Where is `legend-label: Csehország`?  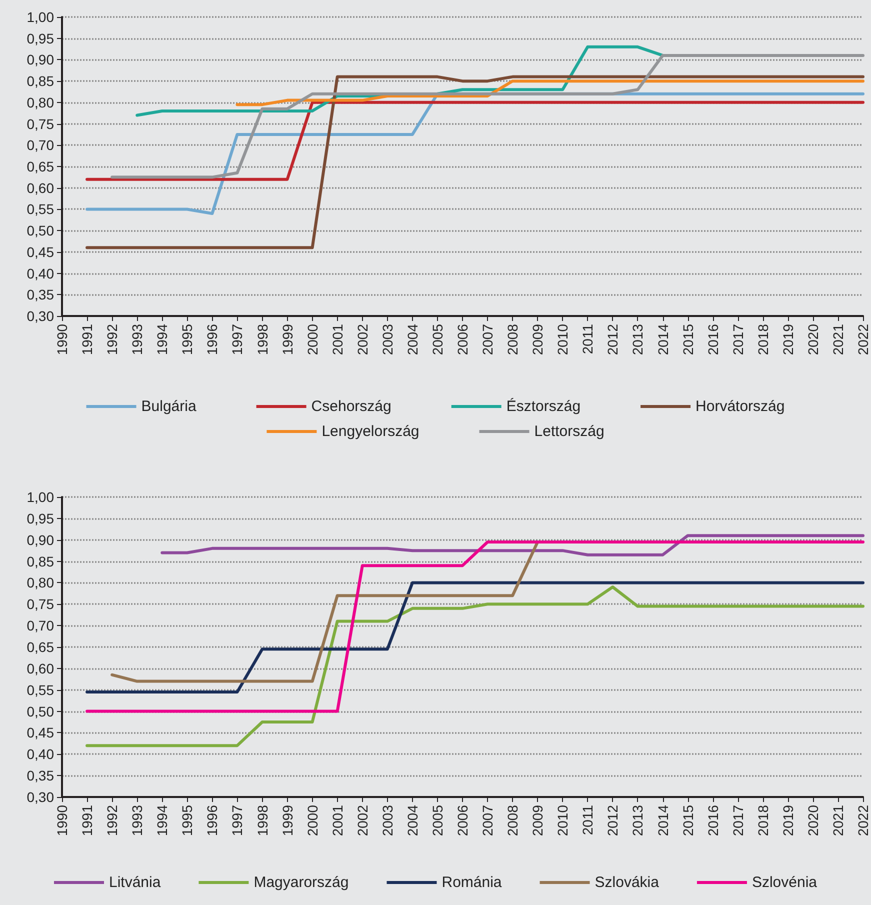 legend-label: Csehország is located at coordinates (351, 406).